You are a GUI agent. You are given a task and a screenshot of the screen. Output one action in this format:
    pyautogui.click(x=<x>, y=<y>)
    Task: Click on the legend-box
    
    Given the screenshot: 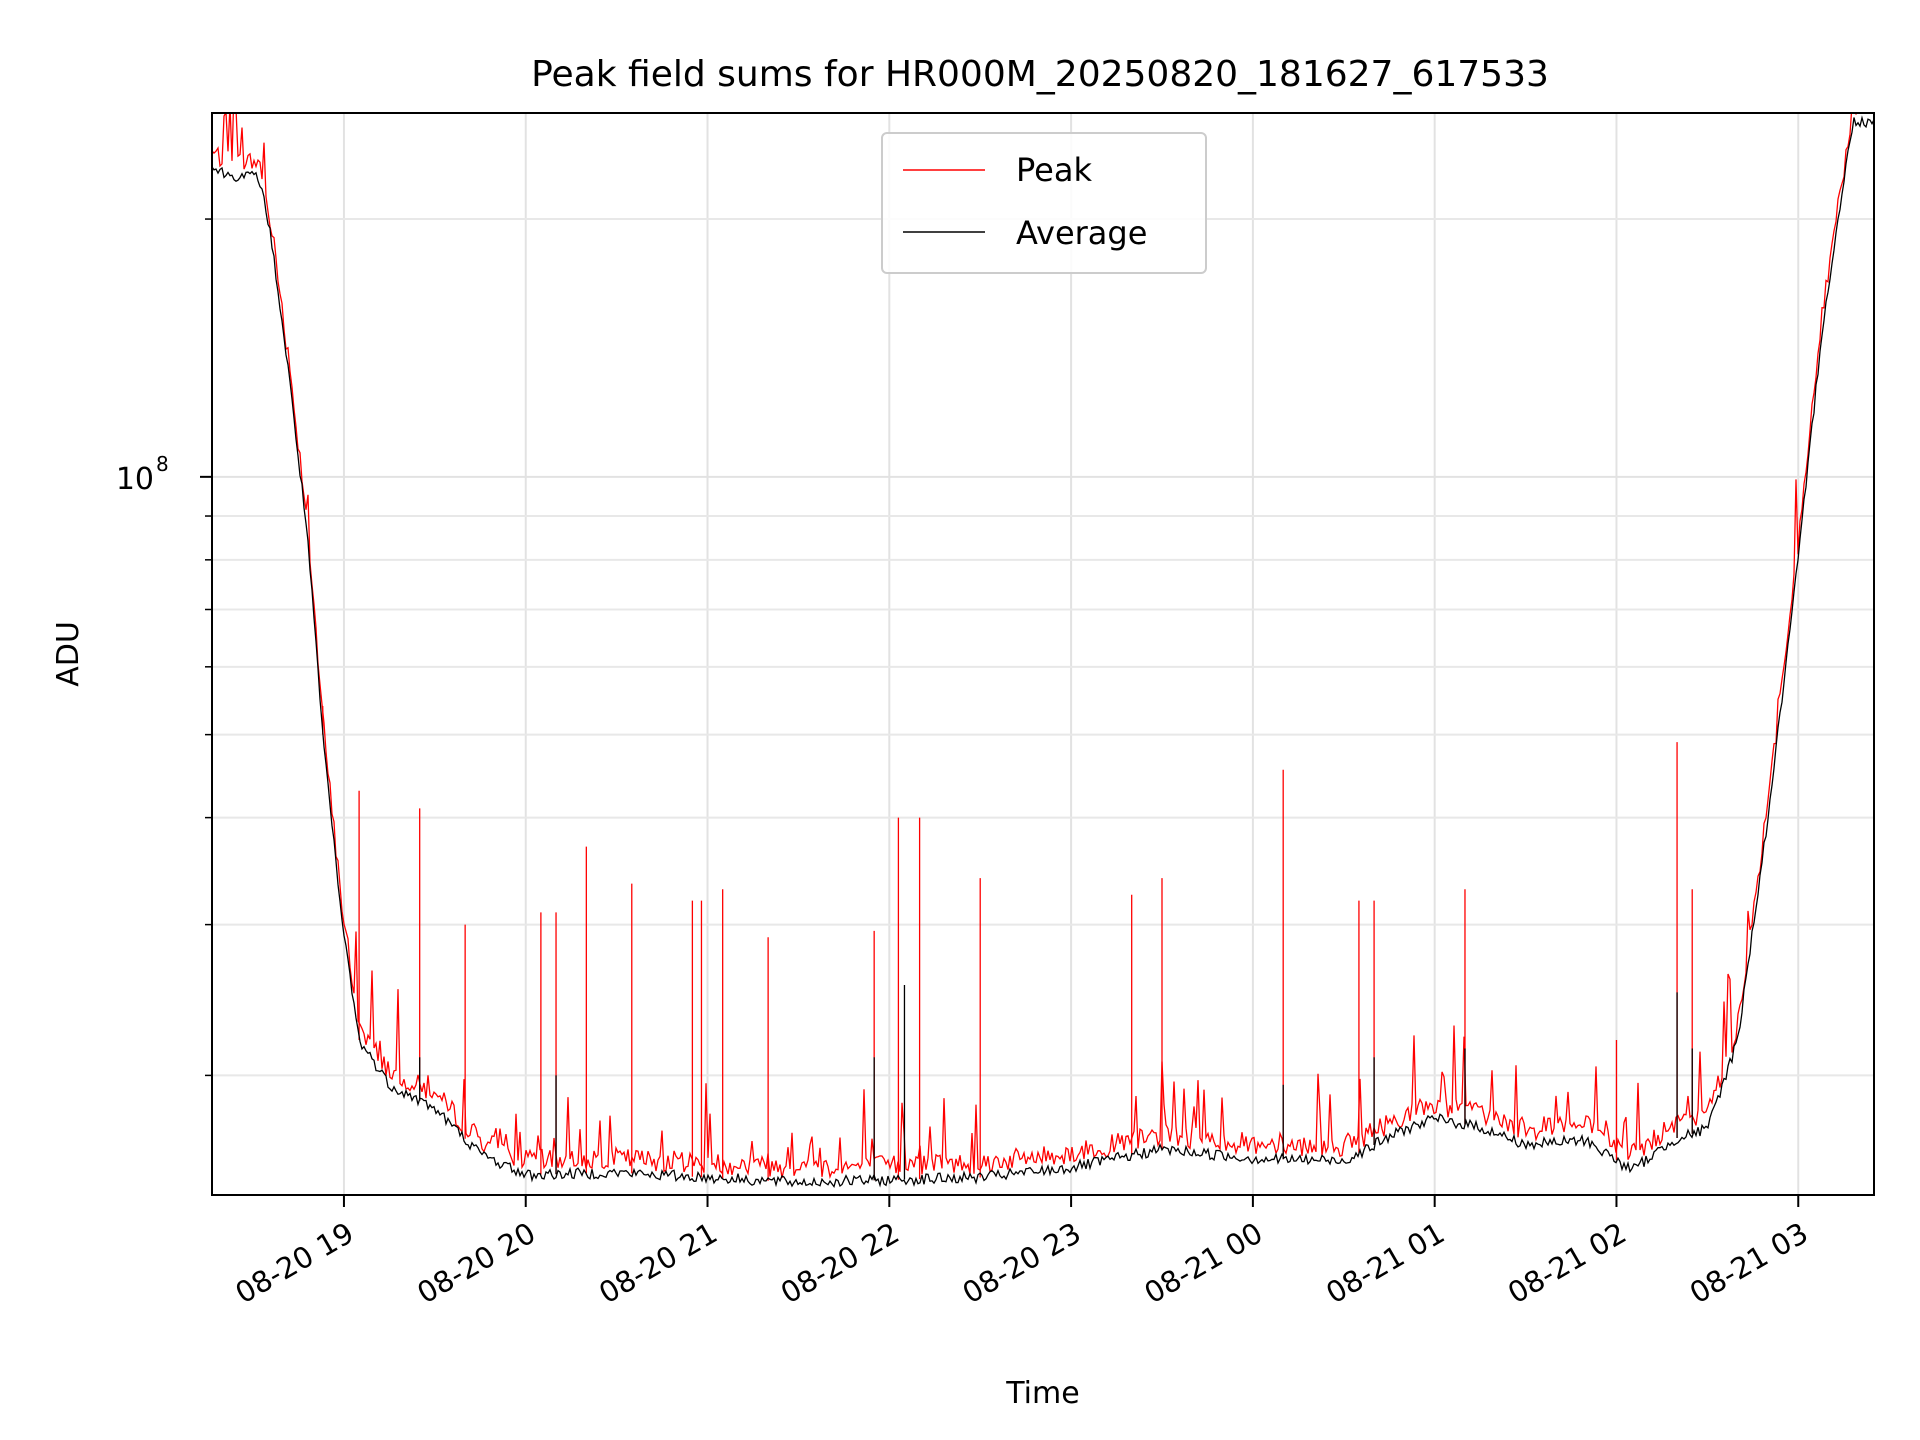 What is the action you would take?
    pyautogui.click(x=1044, y=203)
    